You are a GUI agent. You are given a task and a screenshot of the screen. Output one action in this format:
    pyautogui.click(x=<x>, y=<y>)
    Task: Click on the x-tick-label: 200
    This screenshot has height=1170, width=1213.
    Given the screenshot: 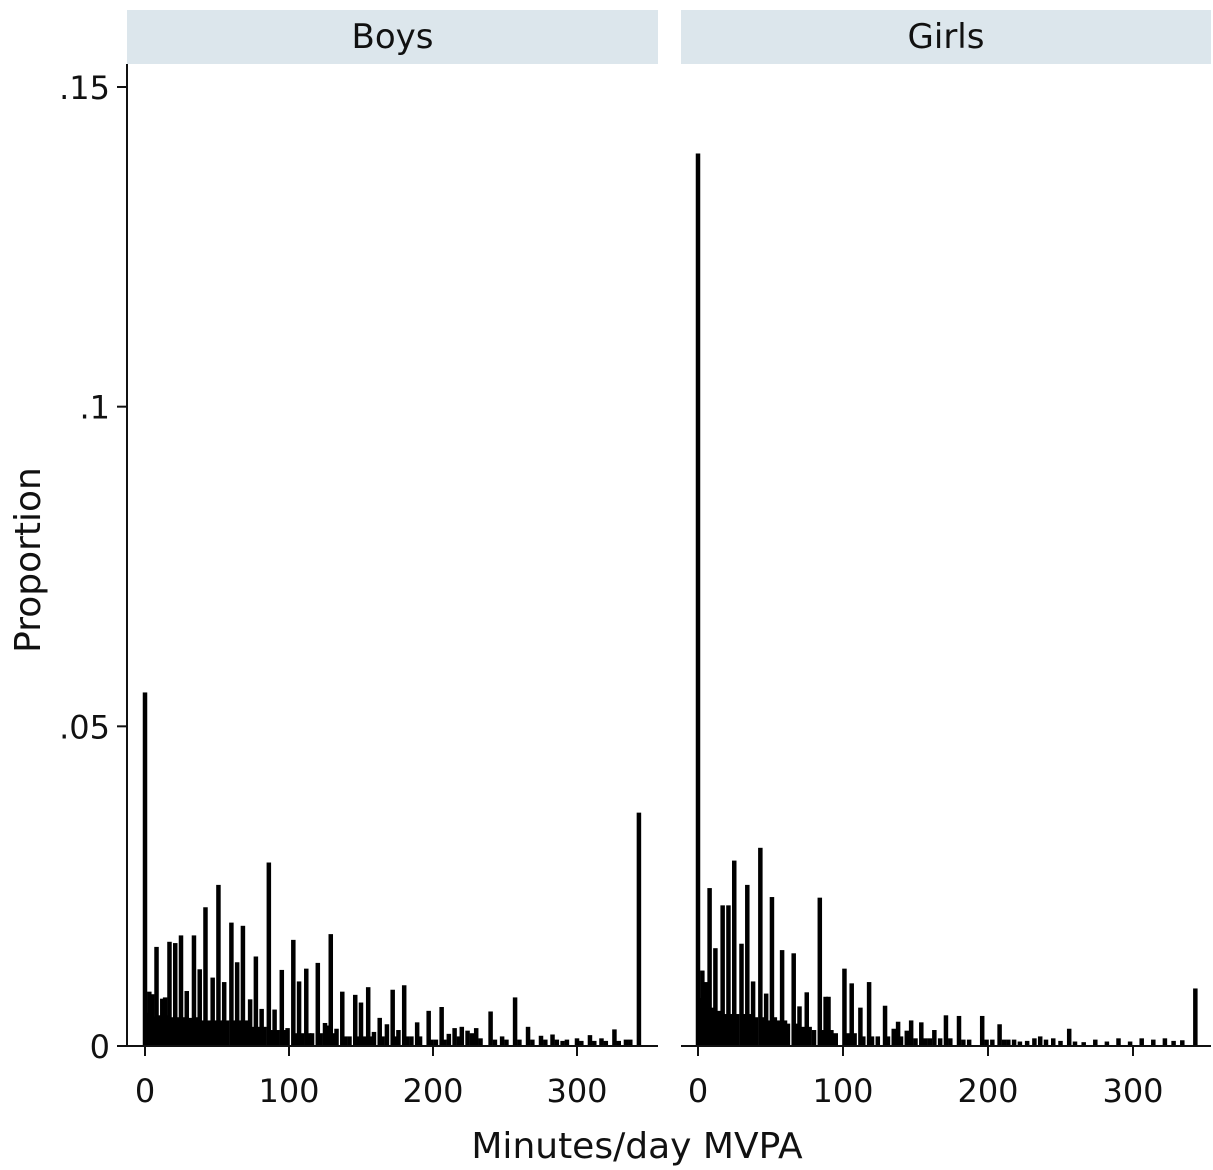 What is the action you would take?
    pyautogui.click(x=432, y=1091)
    